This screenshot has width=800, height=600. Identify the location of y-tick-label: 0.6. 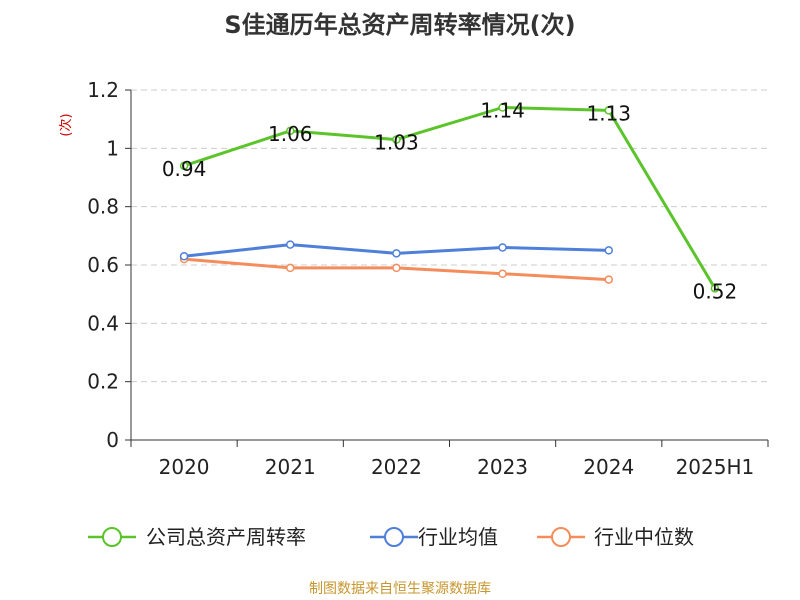
(103, 265).